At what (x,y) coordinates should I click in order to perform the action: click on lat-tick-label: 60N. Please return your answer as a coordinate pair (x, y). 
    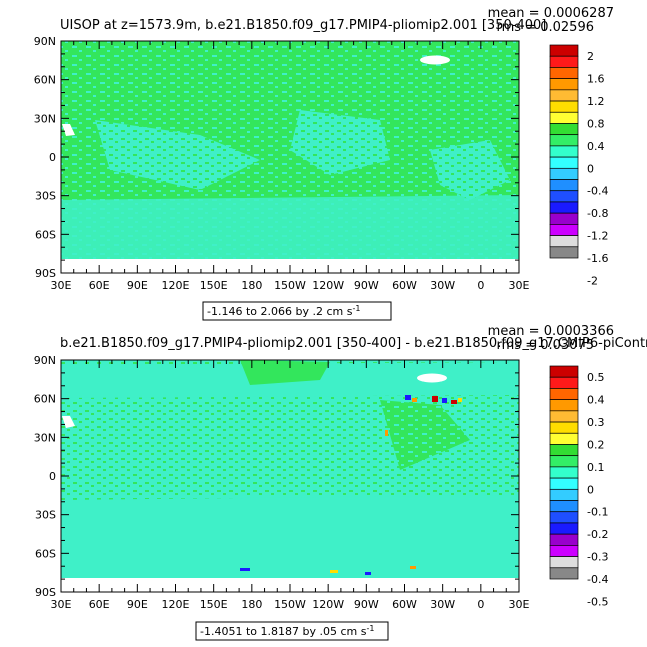
    Looking at the image, I should click on (45, 80).